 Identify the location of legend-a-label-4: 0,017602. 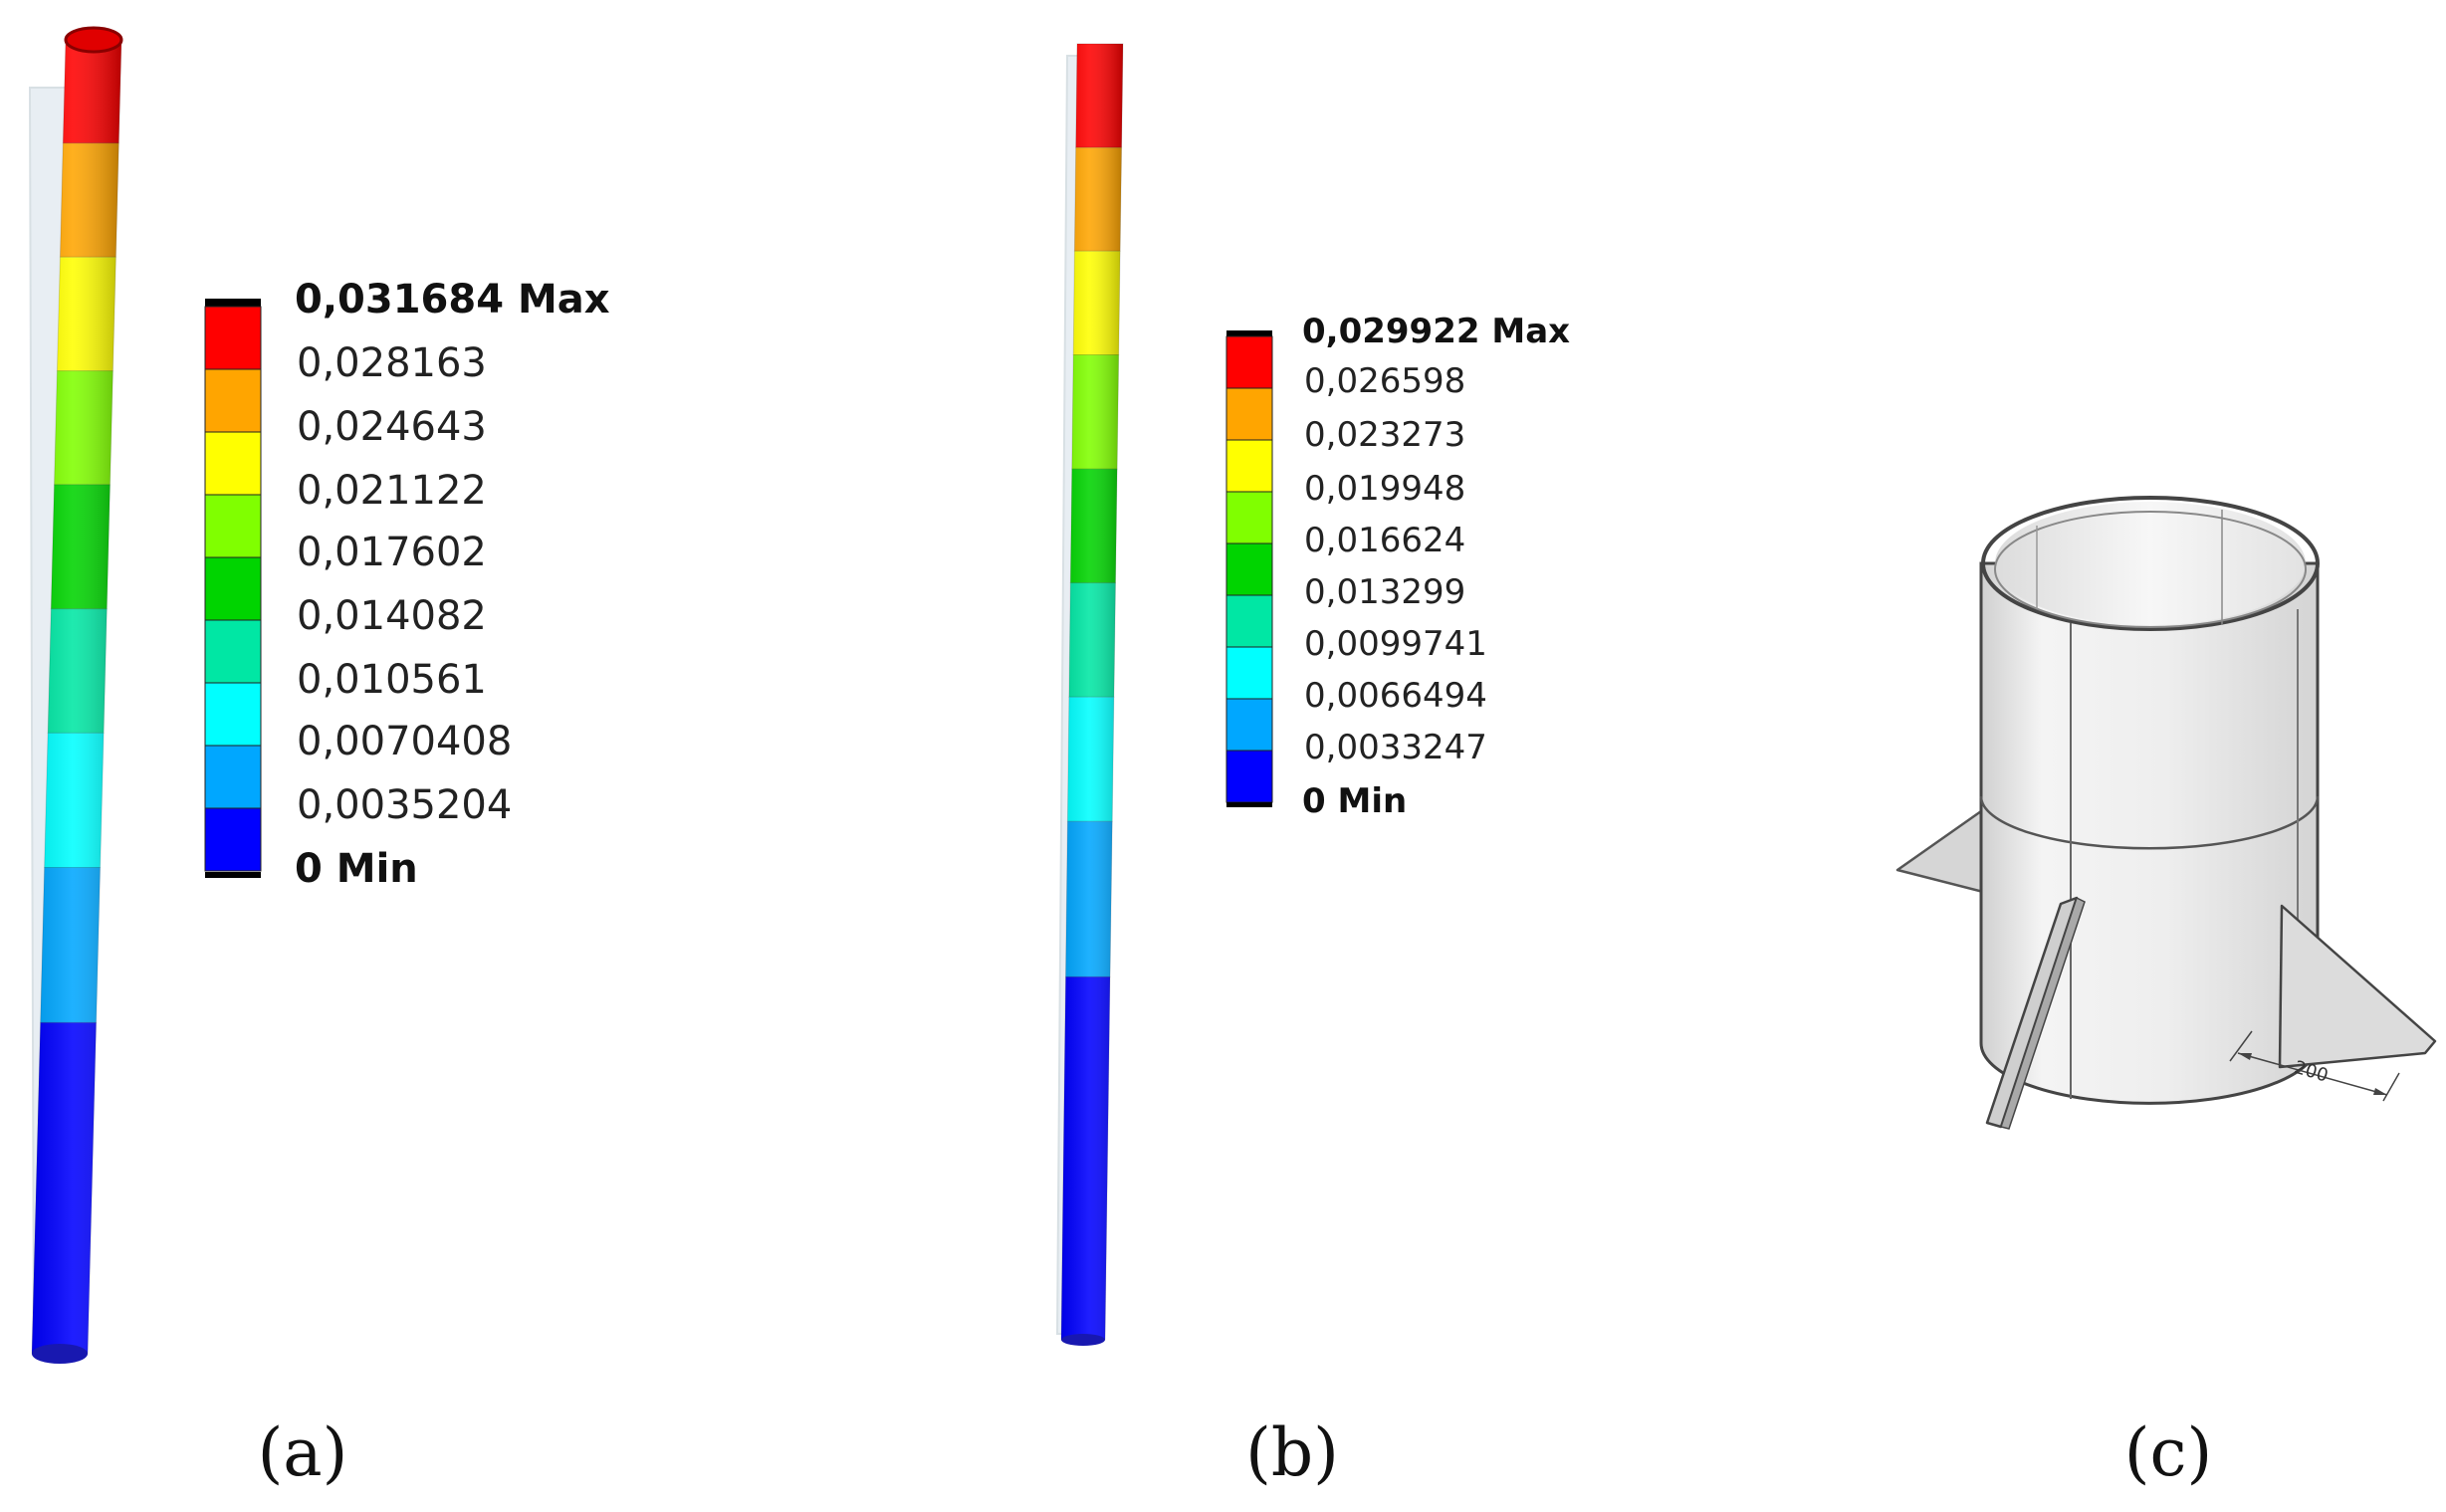
(392, 552).